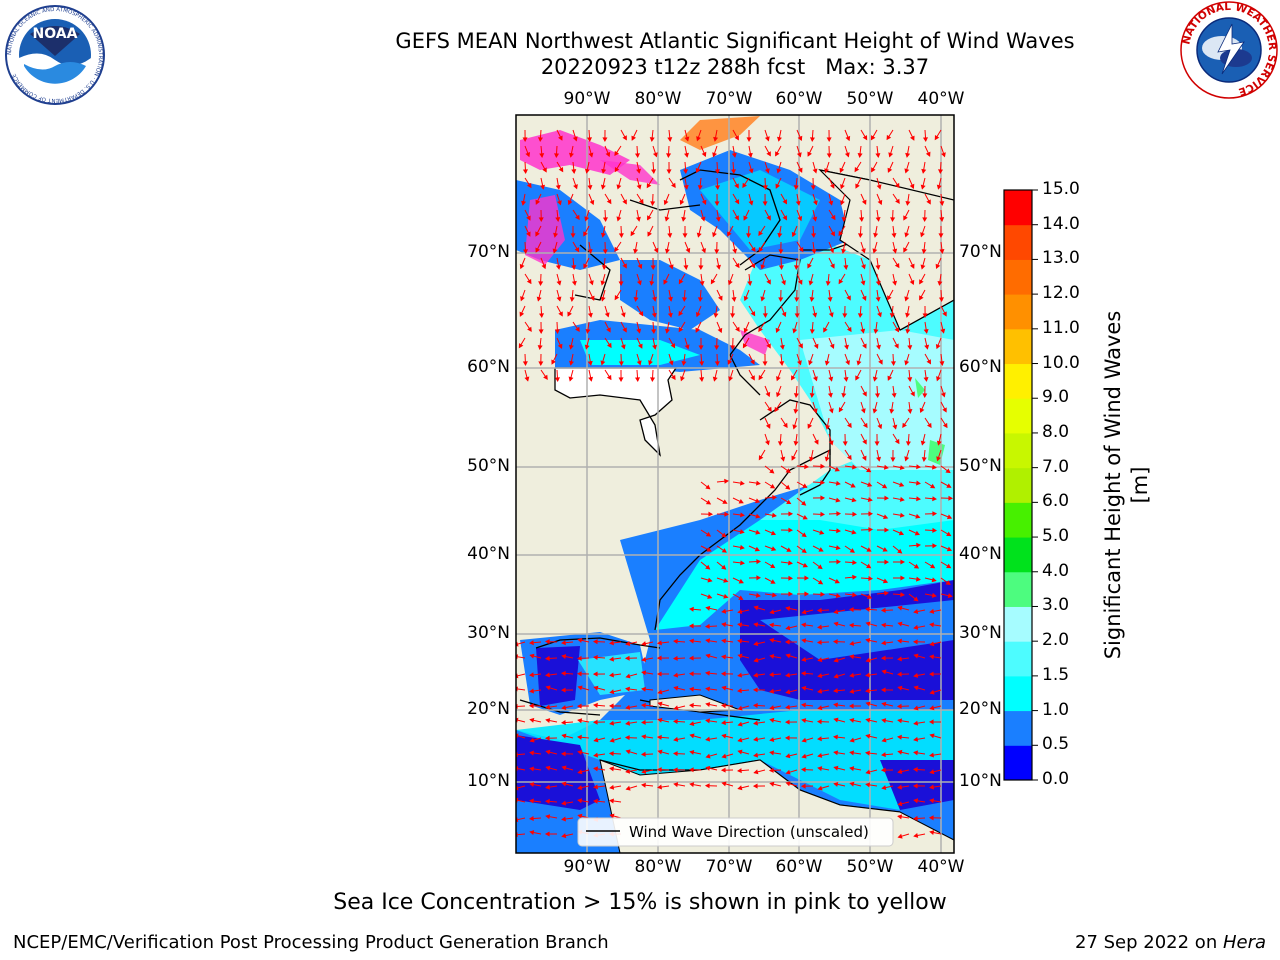 The image size is (1280, 960). What do you see at coordinates (1061, 258) in the screenshot?
I see `colorbar-tick-label: 13.0` at bounding box center [1061, 258].